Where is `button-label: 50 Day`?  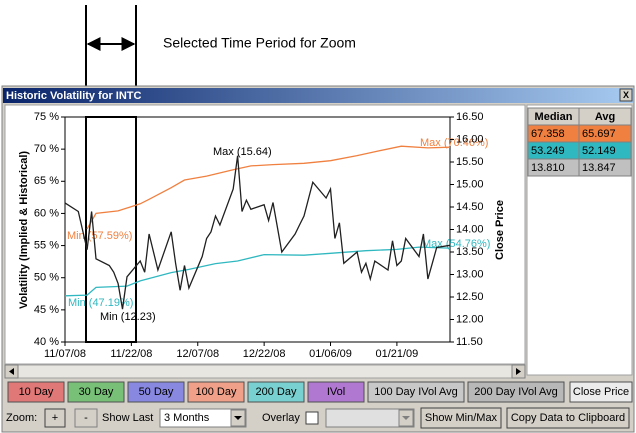 button-label: 50 Day is located at coordinates (156, 392).